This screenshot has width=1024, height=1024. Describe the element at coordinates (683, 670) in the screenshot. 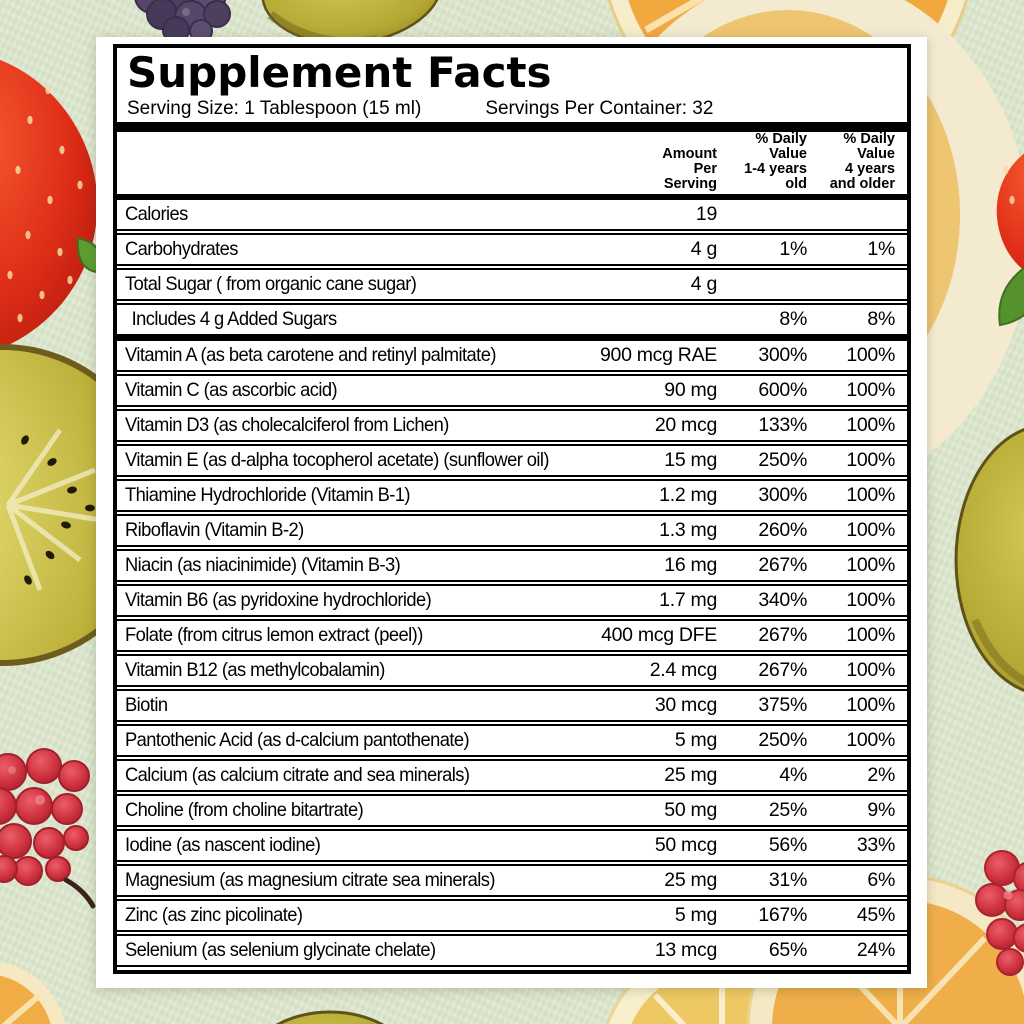

I see `amount-per-serving-value: 2.4 mcg` at that location.